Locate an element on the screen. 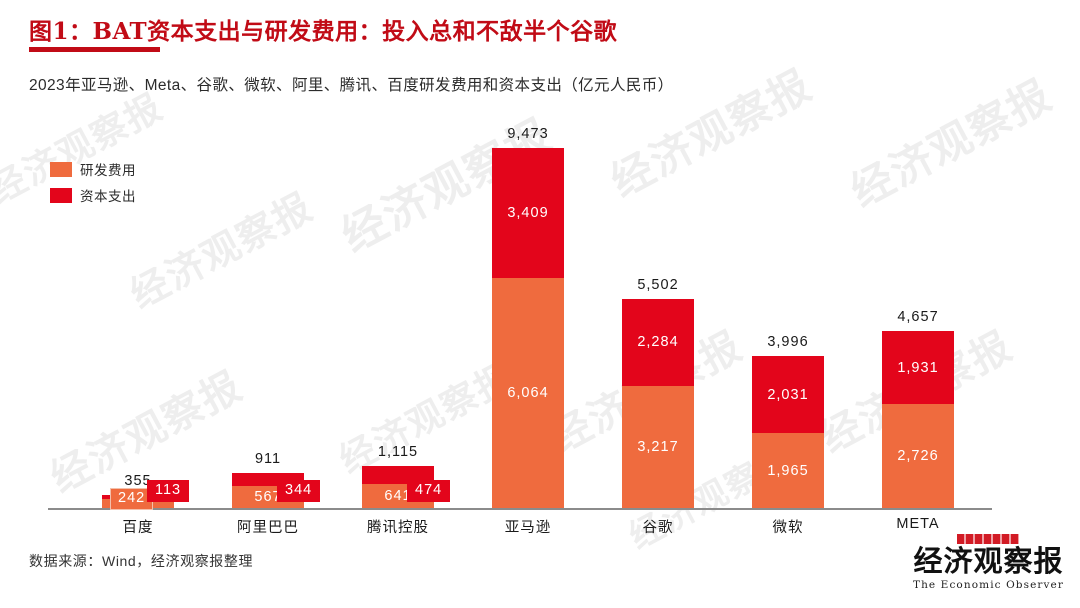 The width and height of the screenshot is (1080, 608). bar-segment-rnd: 1,965 is located at coordinates (788, 470).